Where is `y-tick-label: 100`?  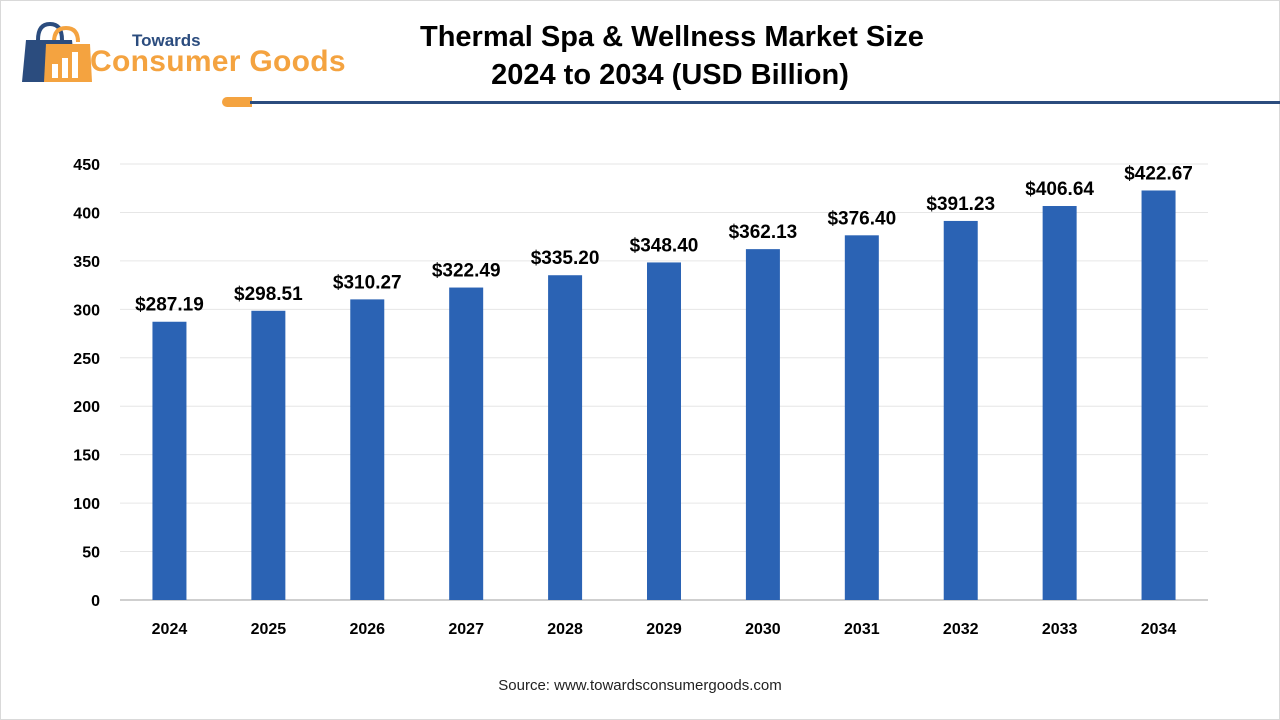
y-tick-label: 100 is located at coordinates (86, 504).